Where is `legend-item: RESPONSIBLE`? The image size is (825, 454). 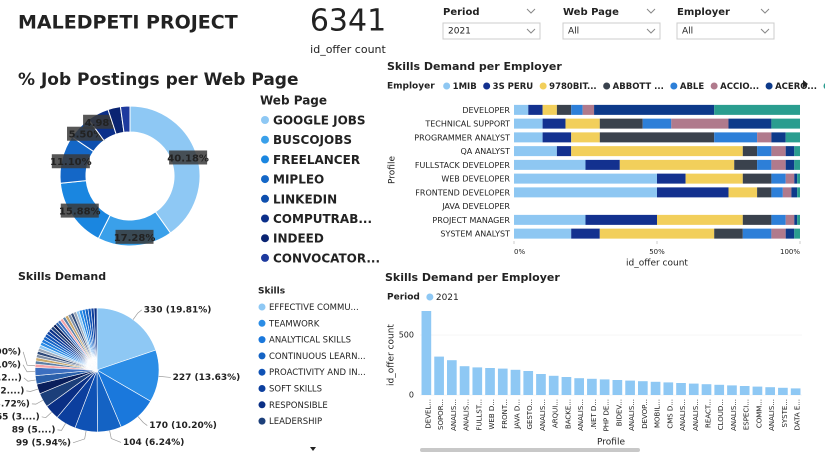
legend-item: RESPONSIBLE is located at coordinates (298, 406).